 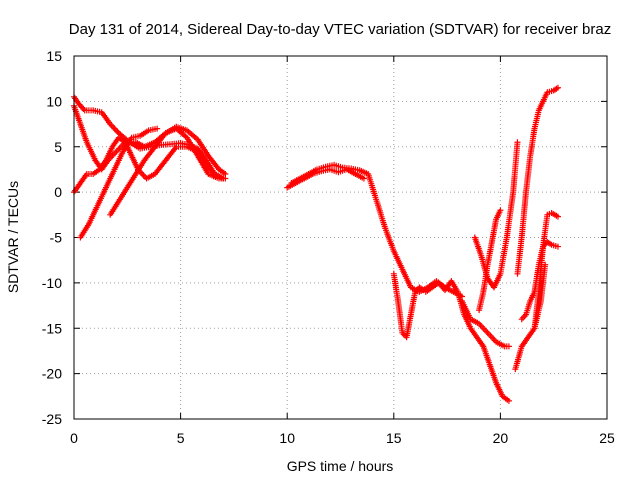 I want to click on y-tick-label: -20, so click(x=52, y=374).